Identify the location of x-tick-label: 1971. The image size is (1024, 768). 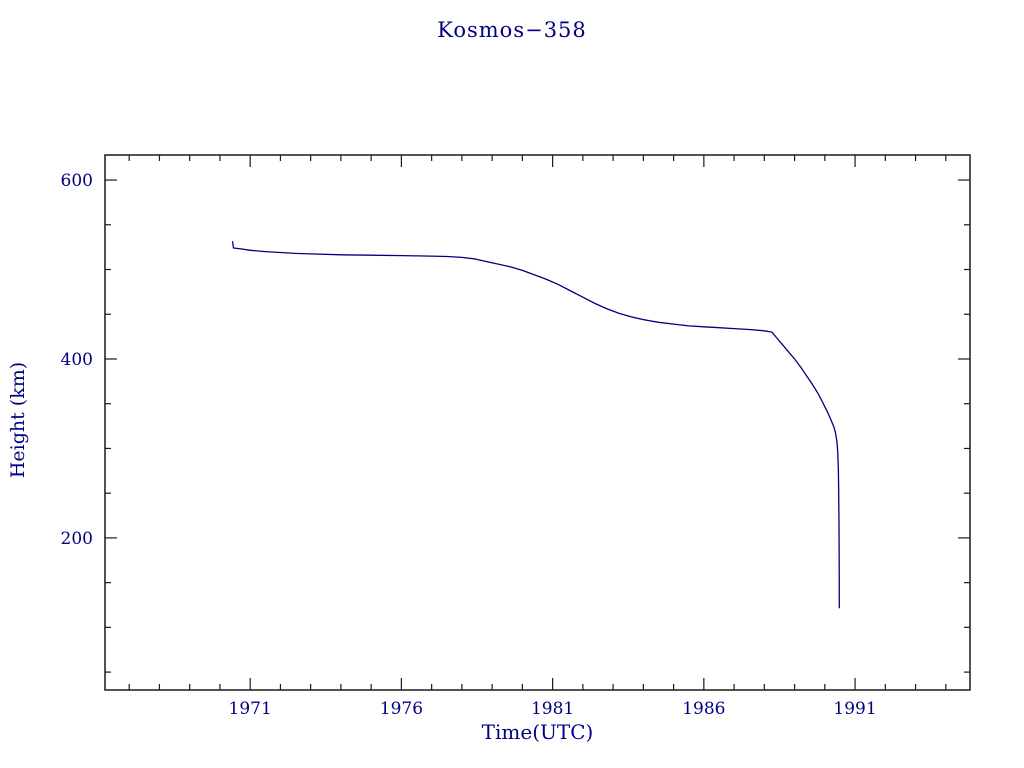
(250, 709).